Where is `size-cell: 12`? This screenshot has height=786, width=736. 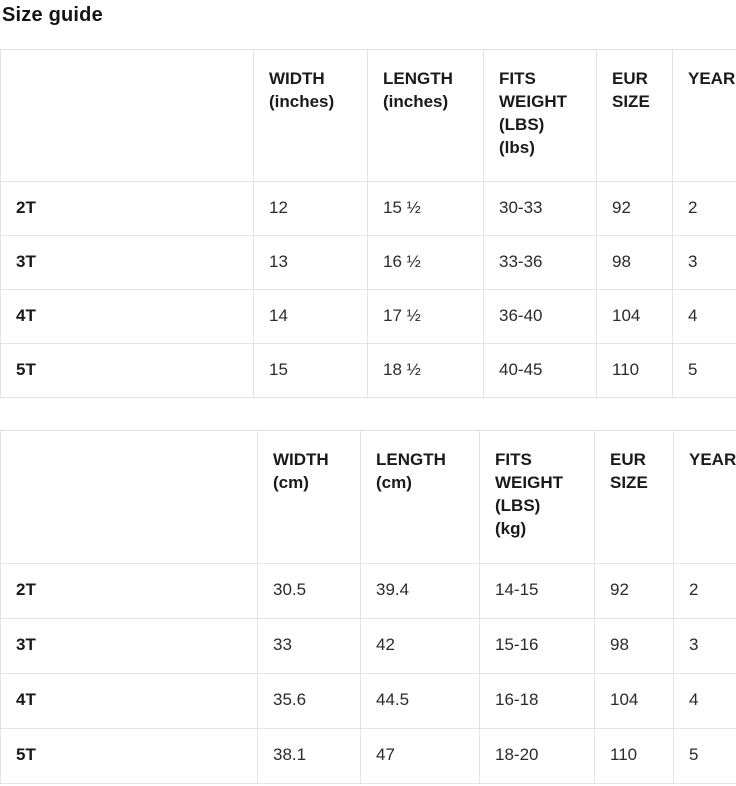
size-cell: 12 is located at coordinates (310, 208).